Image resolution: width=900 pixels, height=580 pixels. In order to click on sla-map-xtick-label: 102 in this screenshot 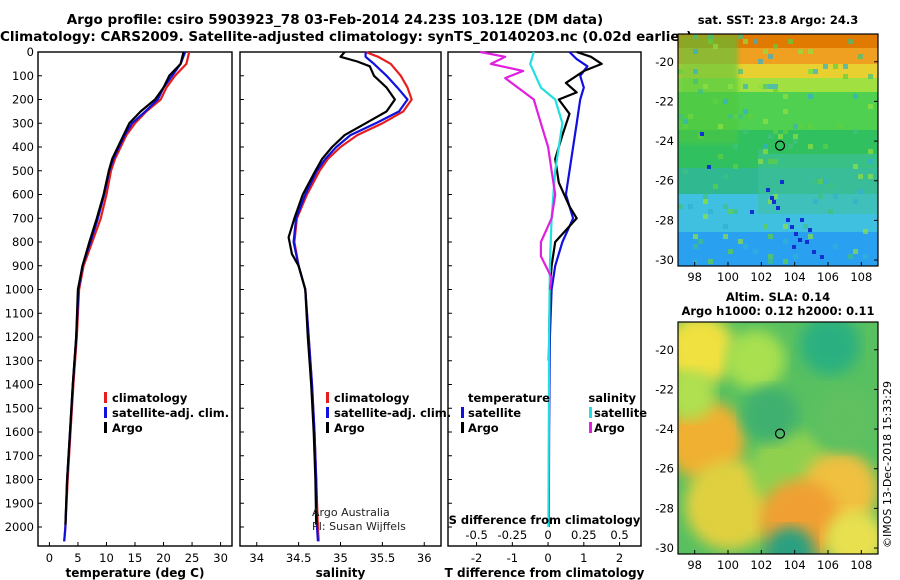, I will do `click(761, 565)`.